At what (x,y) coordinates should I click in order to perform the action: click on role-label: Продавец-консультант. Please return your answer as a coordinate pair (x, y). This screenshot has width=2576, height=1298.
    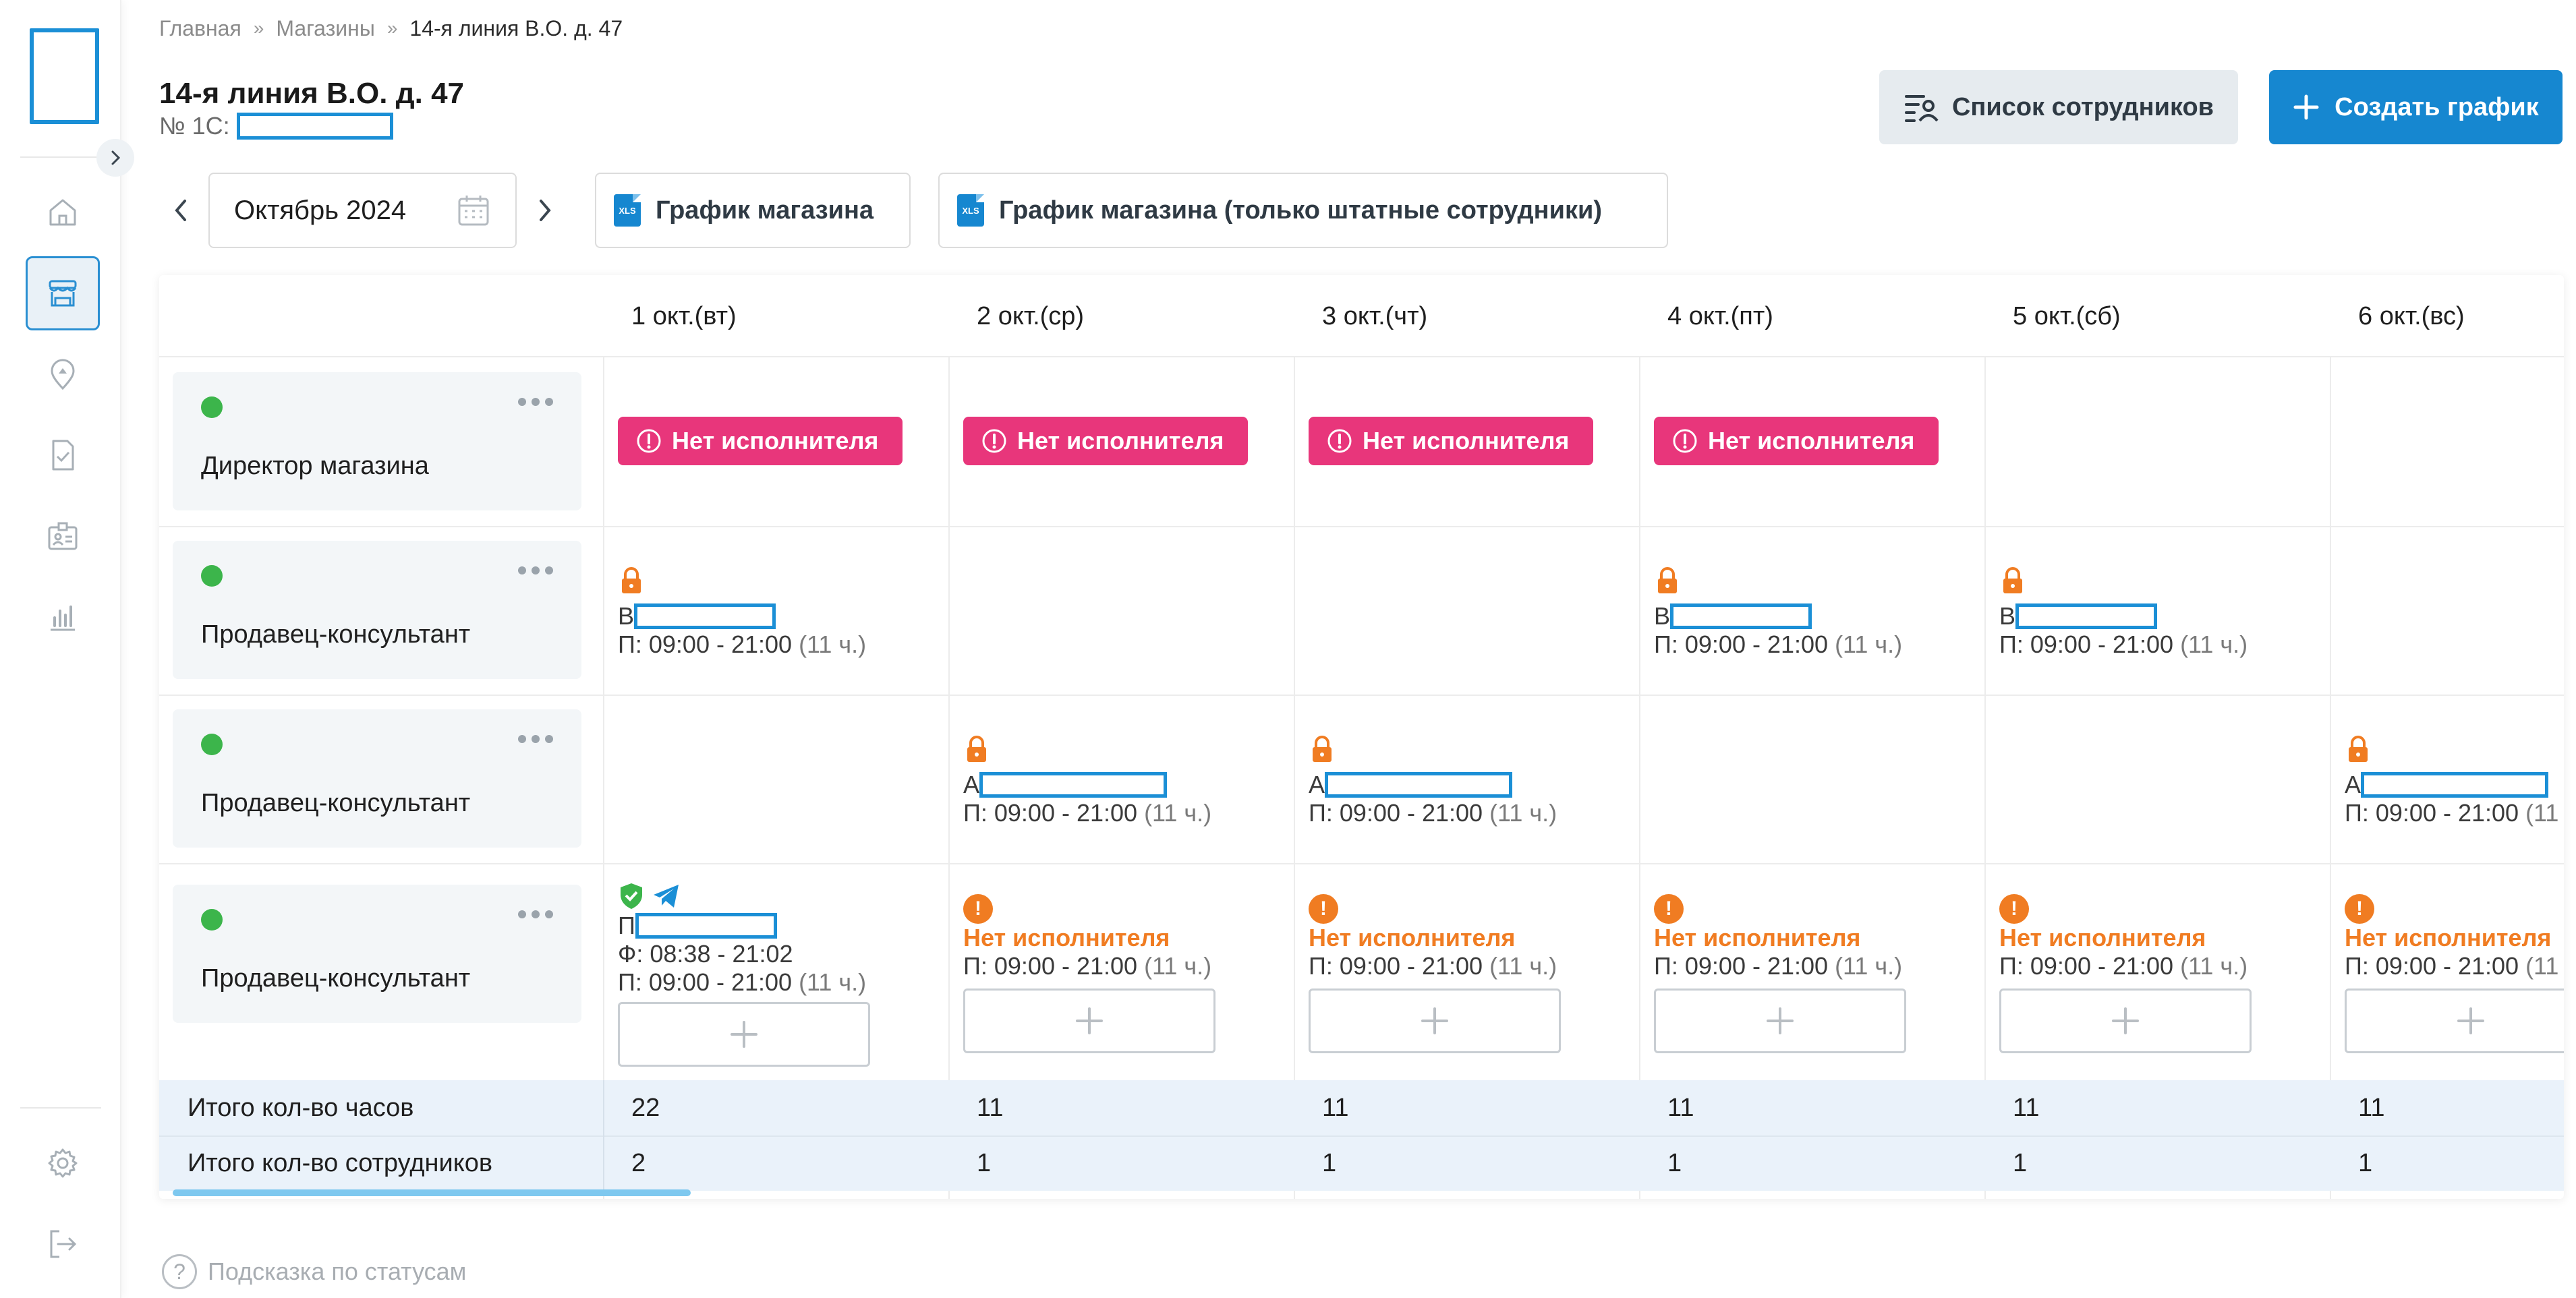
    Looking at the image, I should click on (336, 978).